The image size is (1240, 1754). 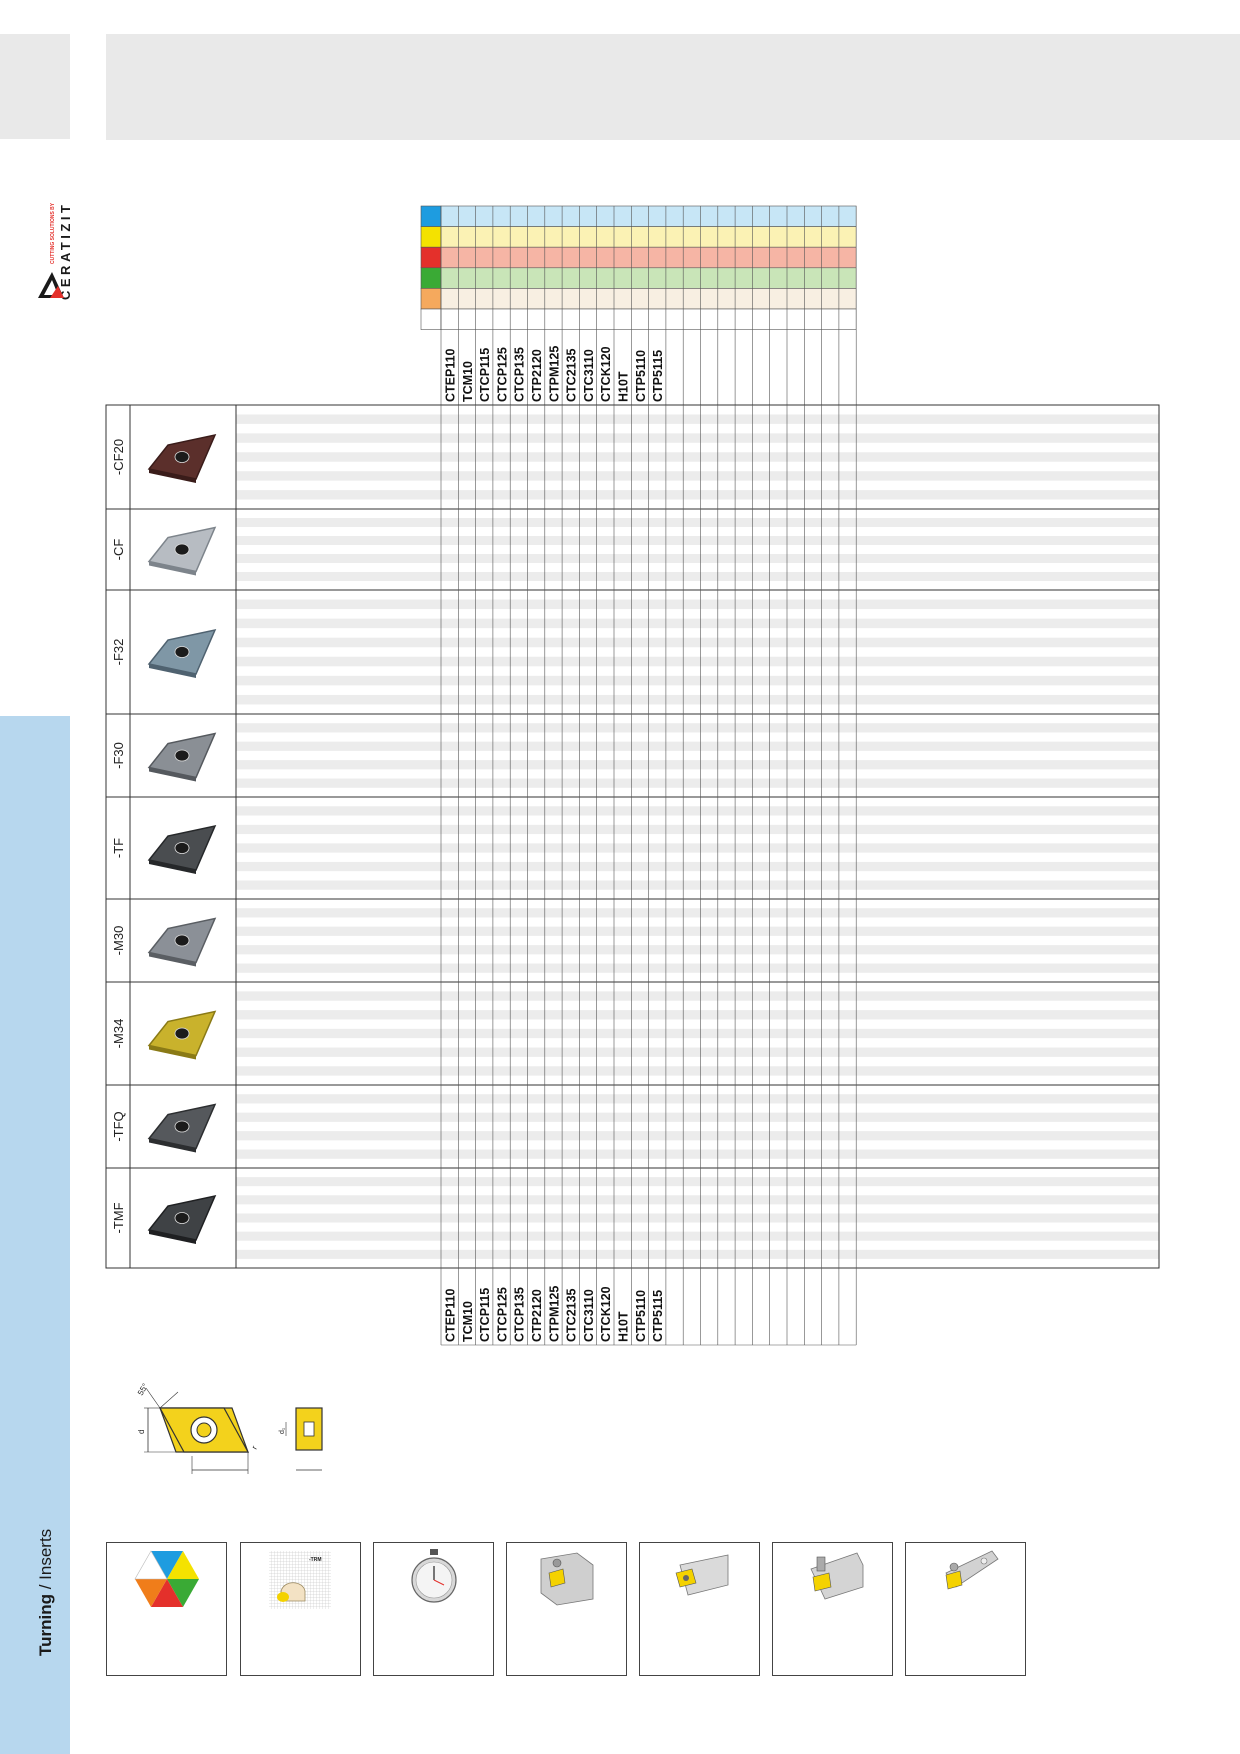 I want to click on legend-box-cutting-data, so click(x=433, y=1609).